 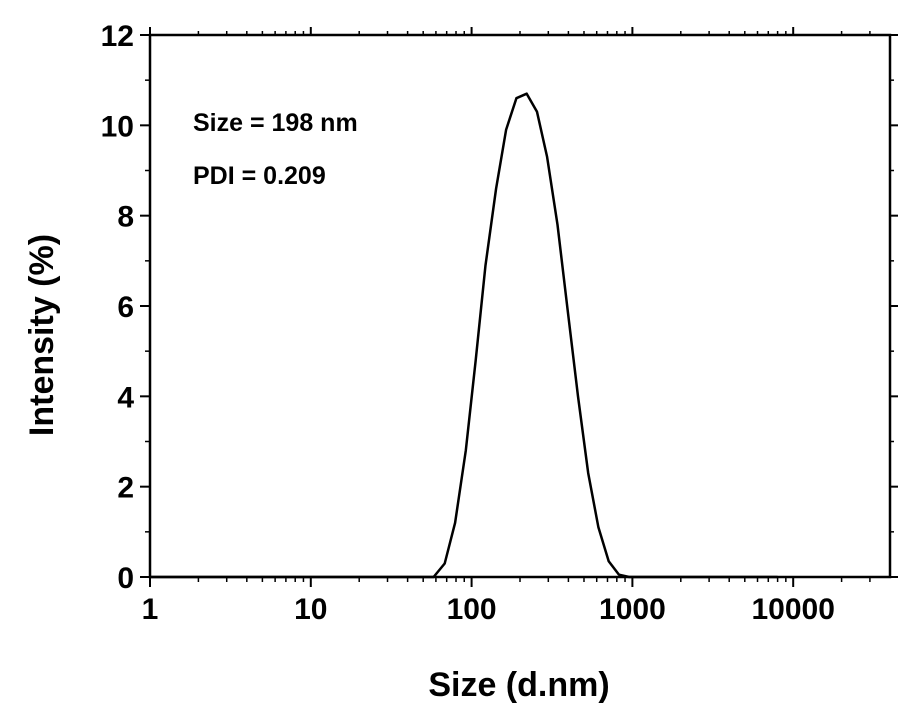 What do you see at coordinates (275, 123) in the screenshot?
I see `annotation-size: Size = 198 nm` at bounding box center [275, 123].